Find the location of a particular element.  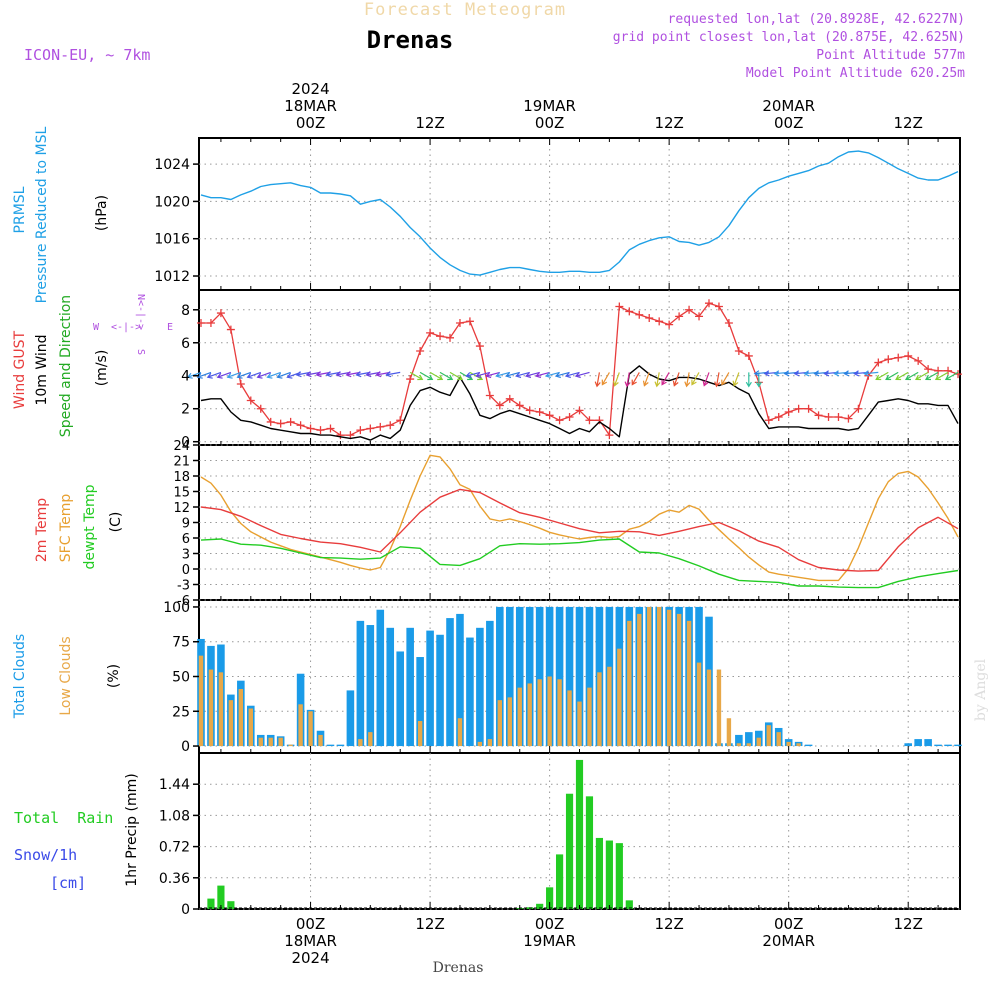

temp-2m-line is located at coordinates (579, 530).